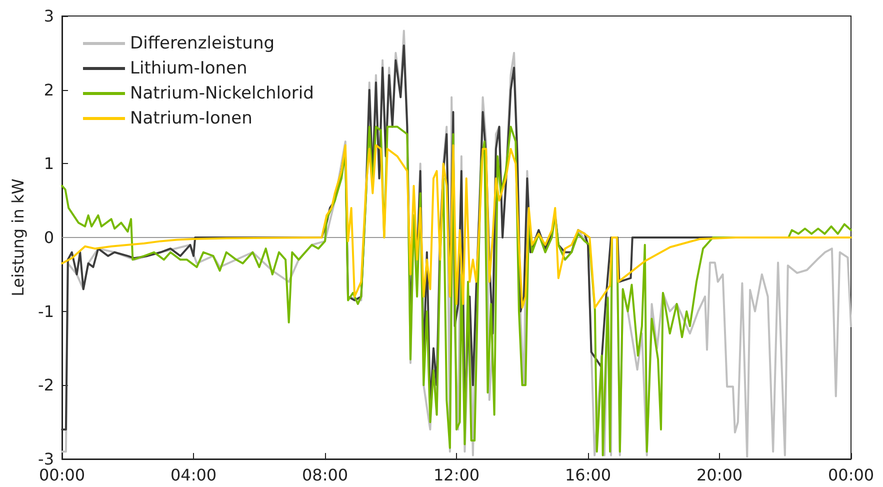 The height and width of the screenshot is (487, 883). Describe the element at coordinates (202, 44) in the screenshot. I see `legend-label: Differenzleistung` at that location.